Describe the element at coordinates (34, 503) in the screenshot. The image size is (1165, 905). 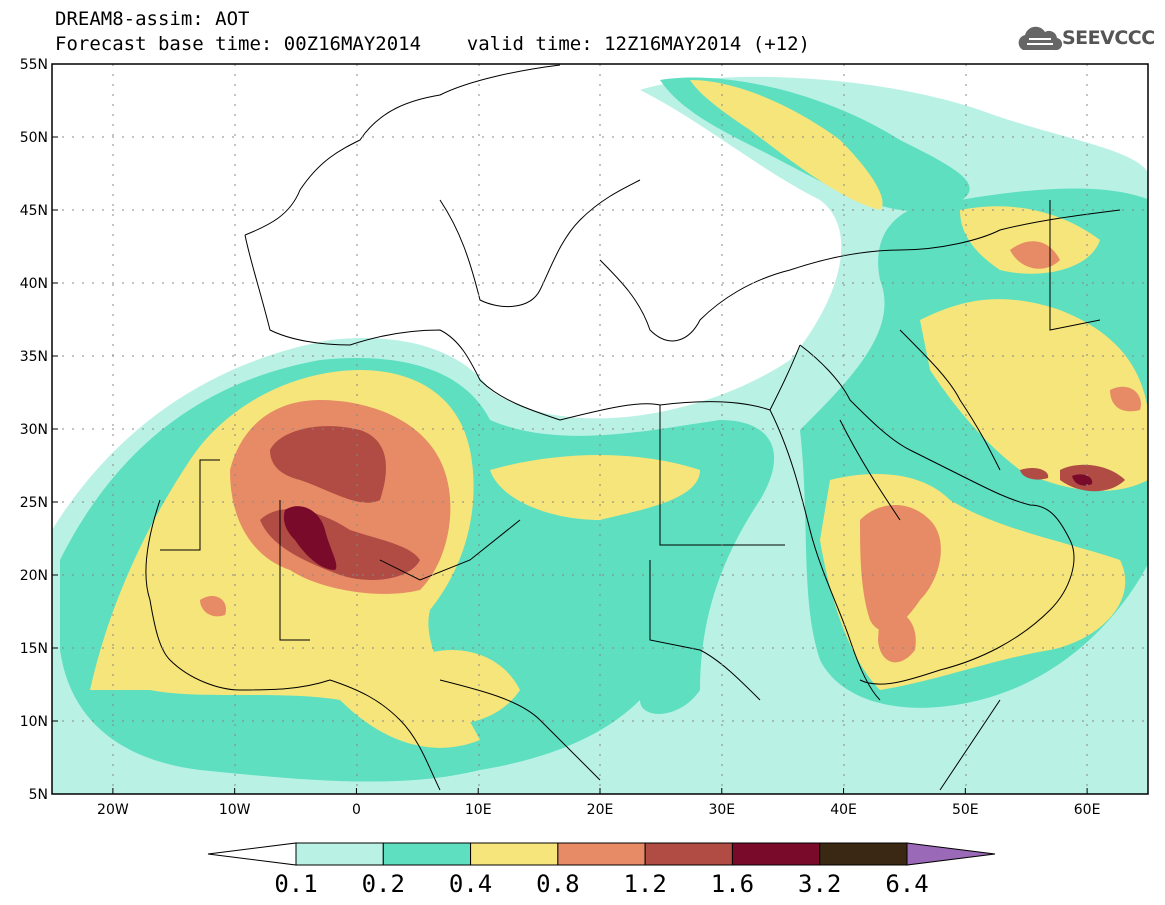
I see `lat-tick-label: 25N` at that location.